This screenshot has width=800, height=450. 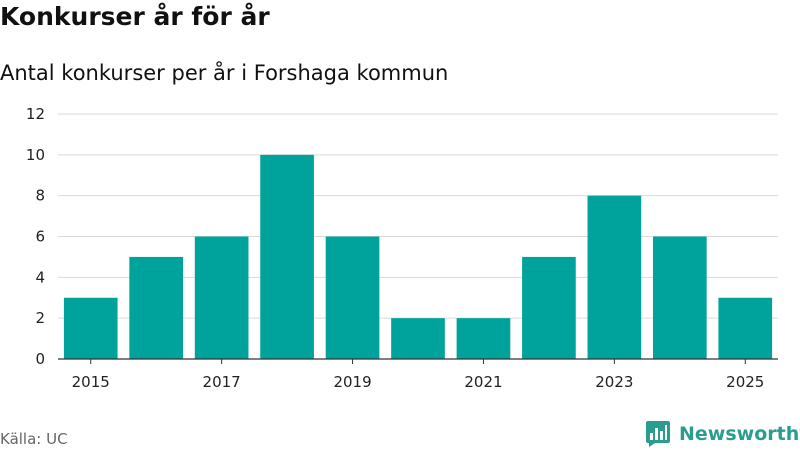 What do you see at coordinates (658, 434) in the screenshot?
I see `bar-chart-speech-bubble-icon` at bounding box center [658, 434].